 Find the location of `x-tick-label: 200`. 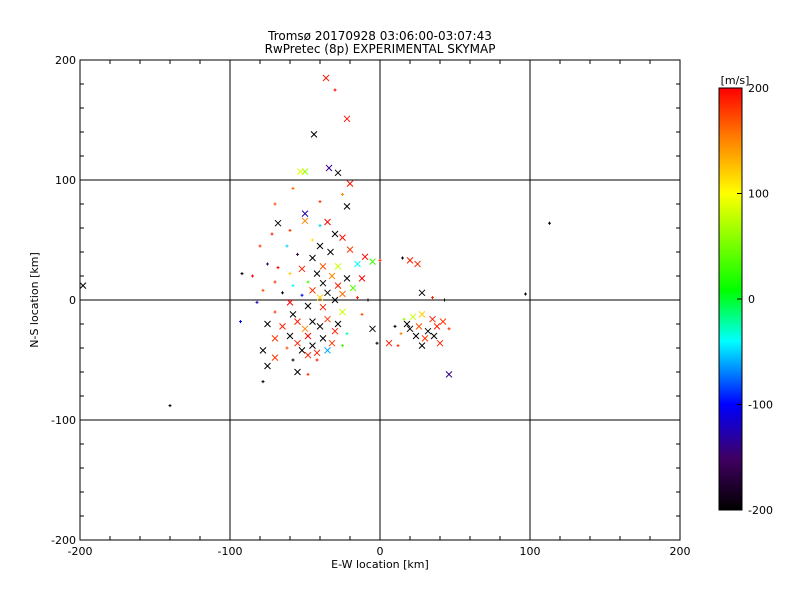

x-tick-label: 200 is located at coordinates (680, 551).